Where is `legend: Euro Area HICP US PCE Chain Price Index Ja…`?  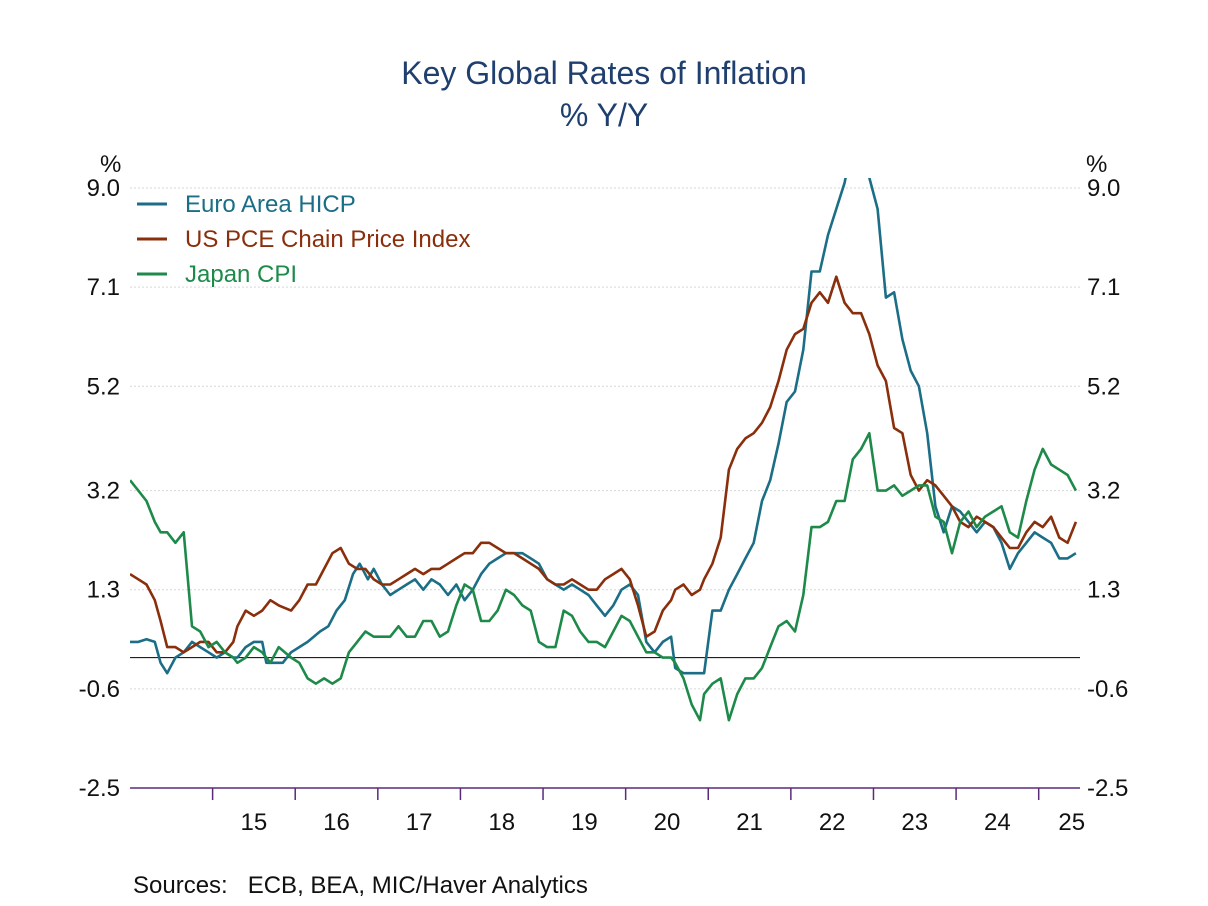 legend: Euro Area HICP US PCE Chain Price Index Ja… is located at coordinates (303, 239).